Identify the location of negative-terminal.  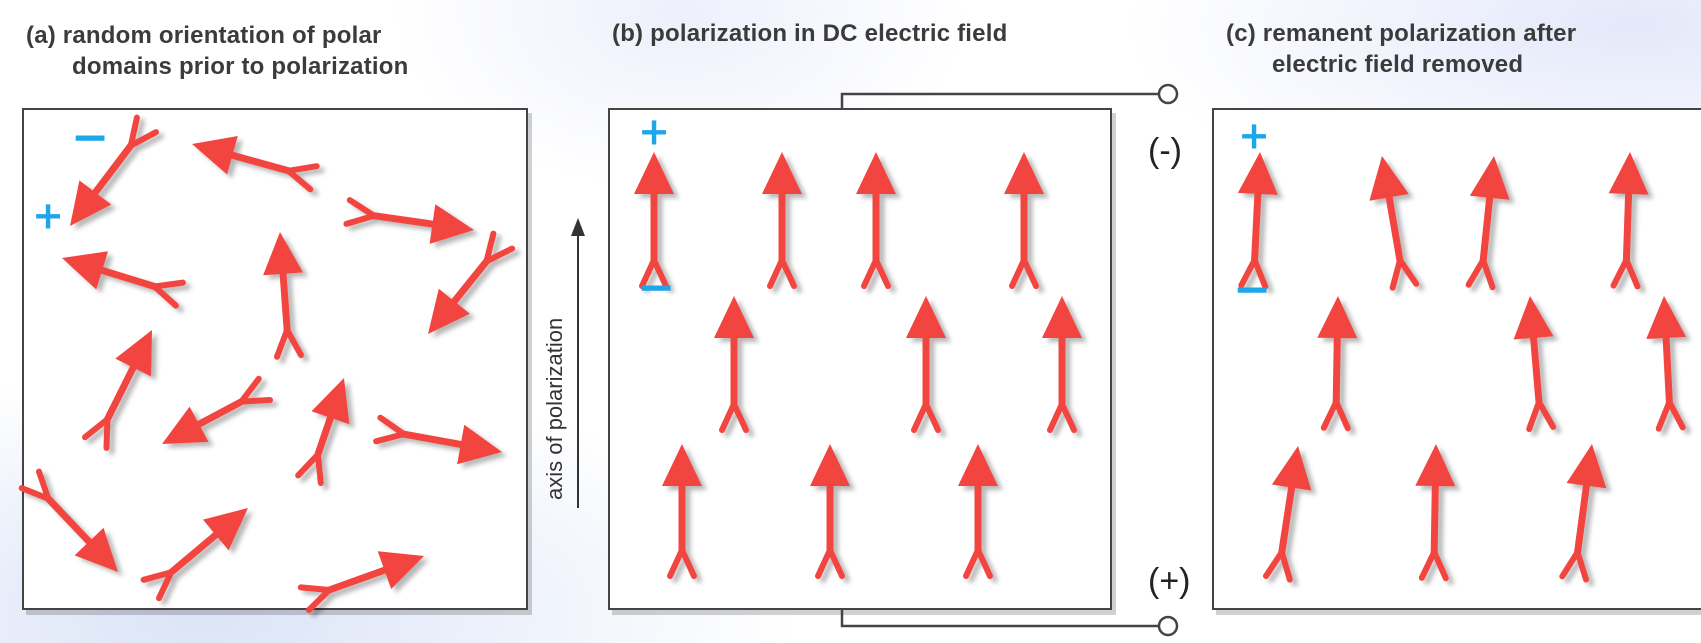
(1168, 94).